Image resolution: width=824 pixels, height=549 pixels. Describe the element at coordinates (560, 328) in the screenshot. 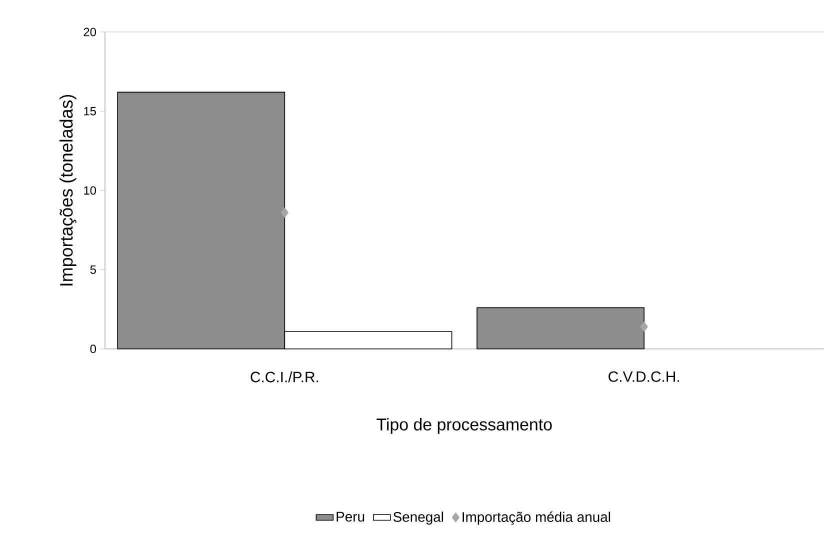

I see `bar` at that location.